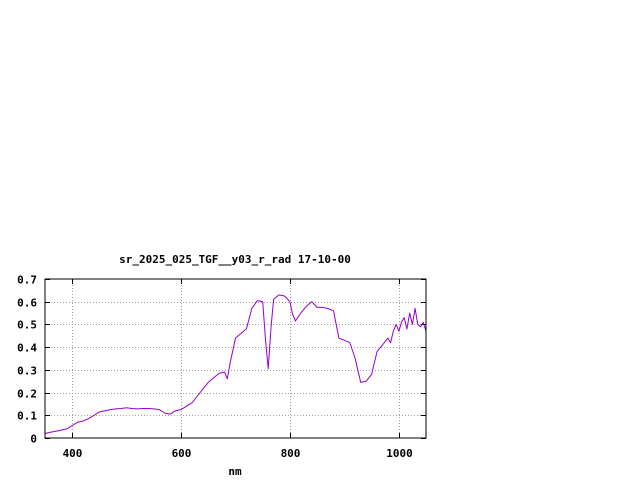  I want to click on x-axis-label: nm, so click(235, 471).